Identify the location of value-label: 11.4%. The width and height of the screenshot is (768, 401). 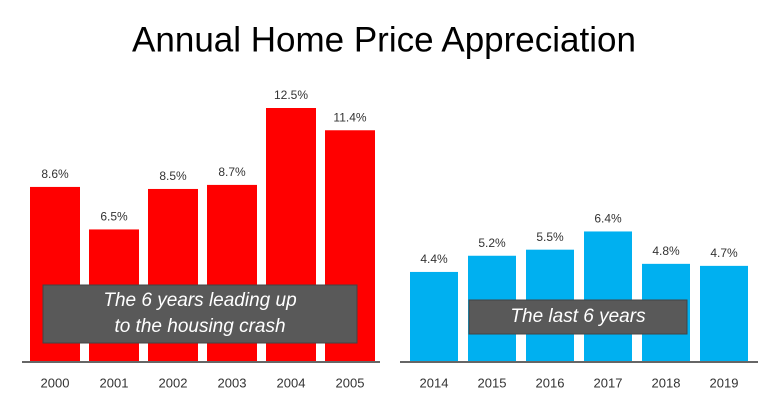
(349, 117).